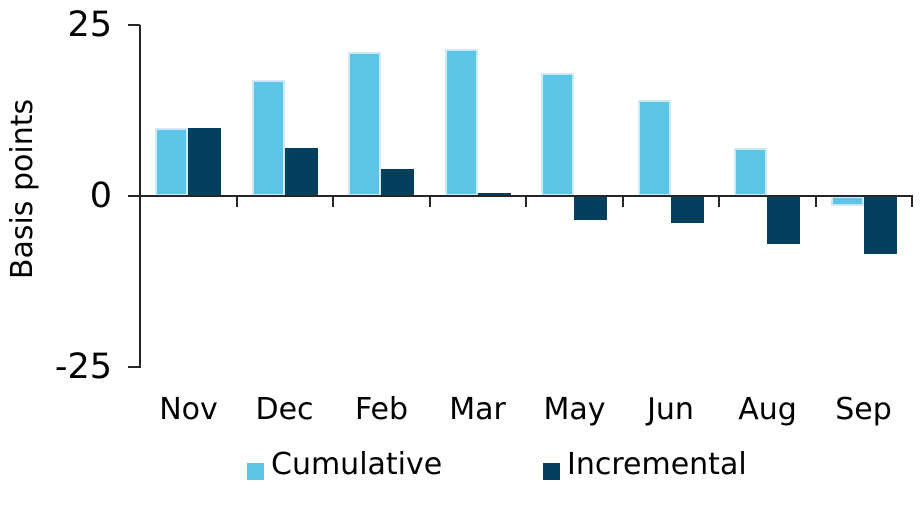 The width and height of the screenshot is (923, 505). Describe the element at coordinates (357, 464) in the screenshot. I see `legend-label-cumulative: Cumulative` at that location.